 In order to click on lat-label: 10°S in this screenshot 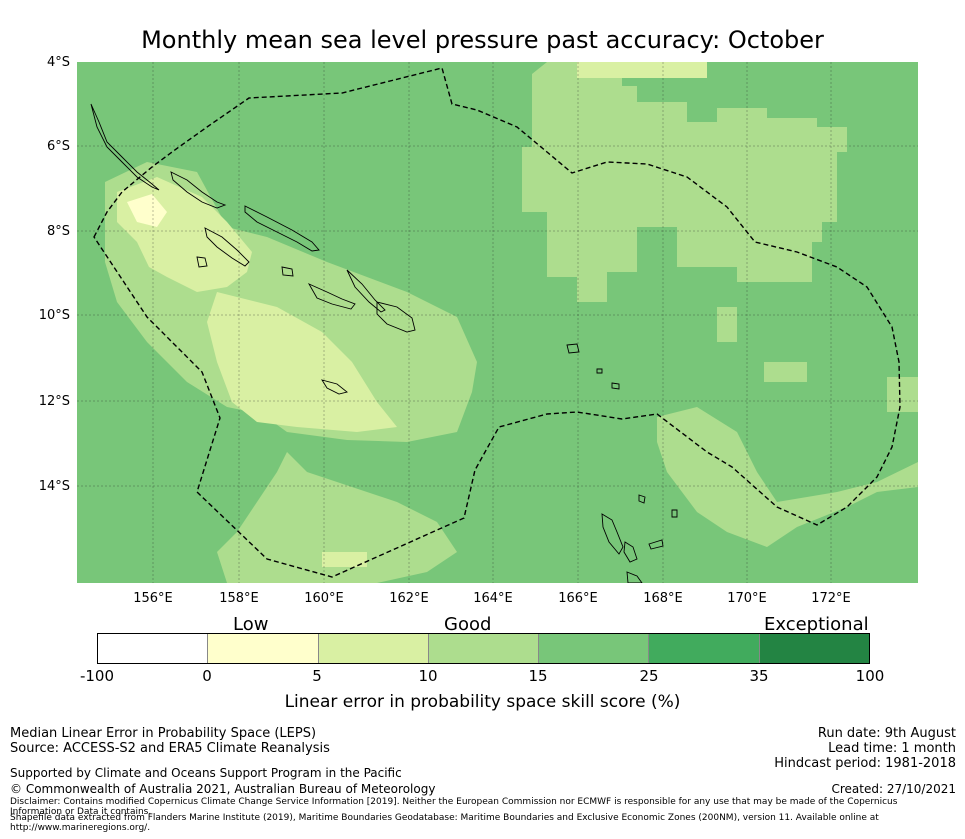, I will do `click(54, 315)`.